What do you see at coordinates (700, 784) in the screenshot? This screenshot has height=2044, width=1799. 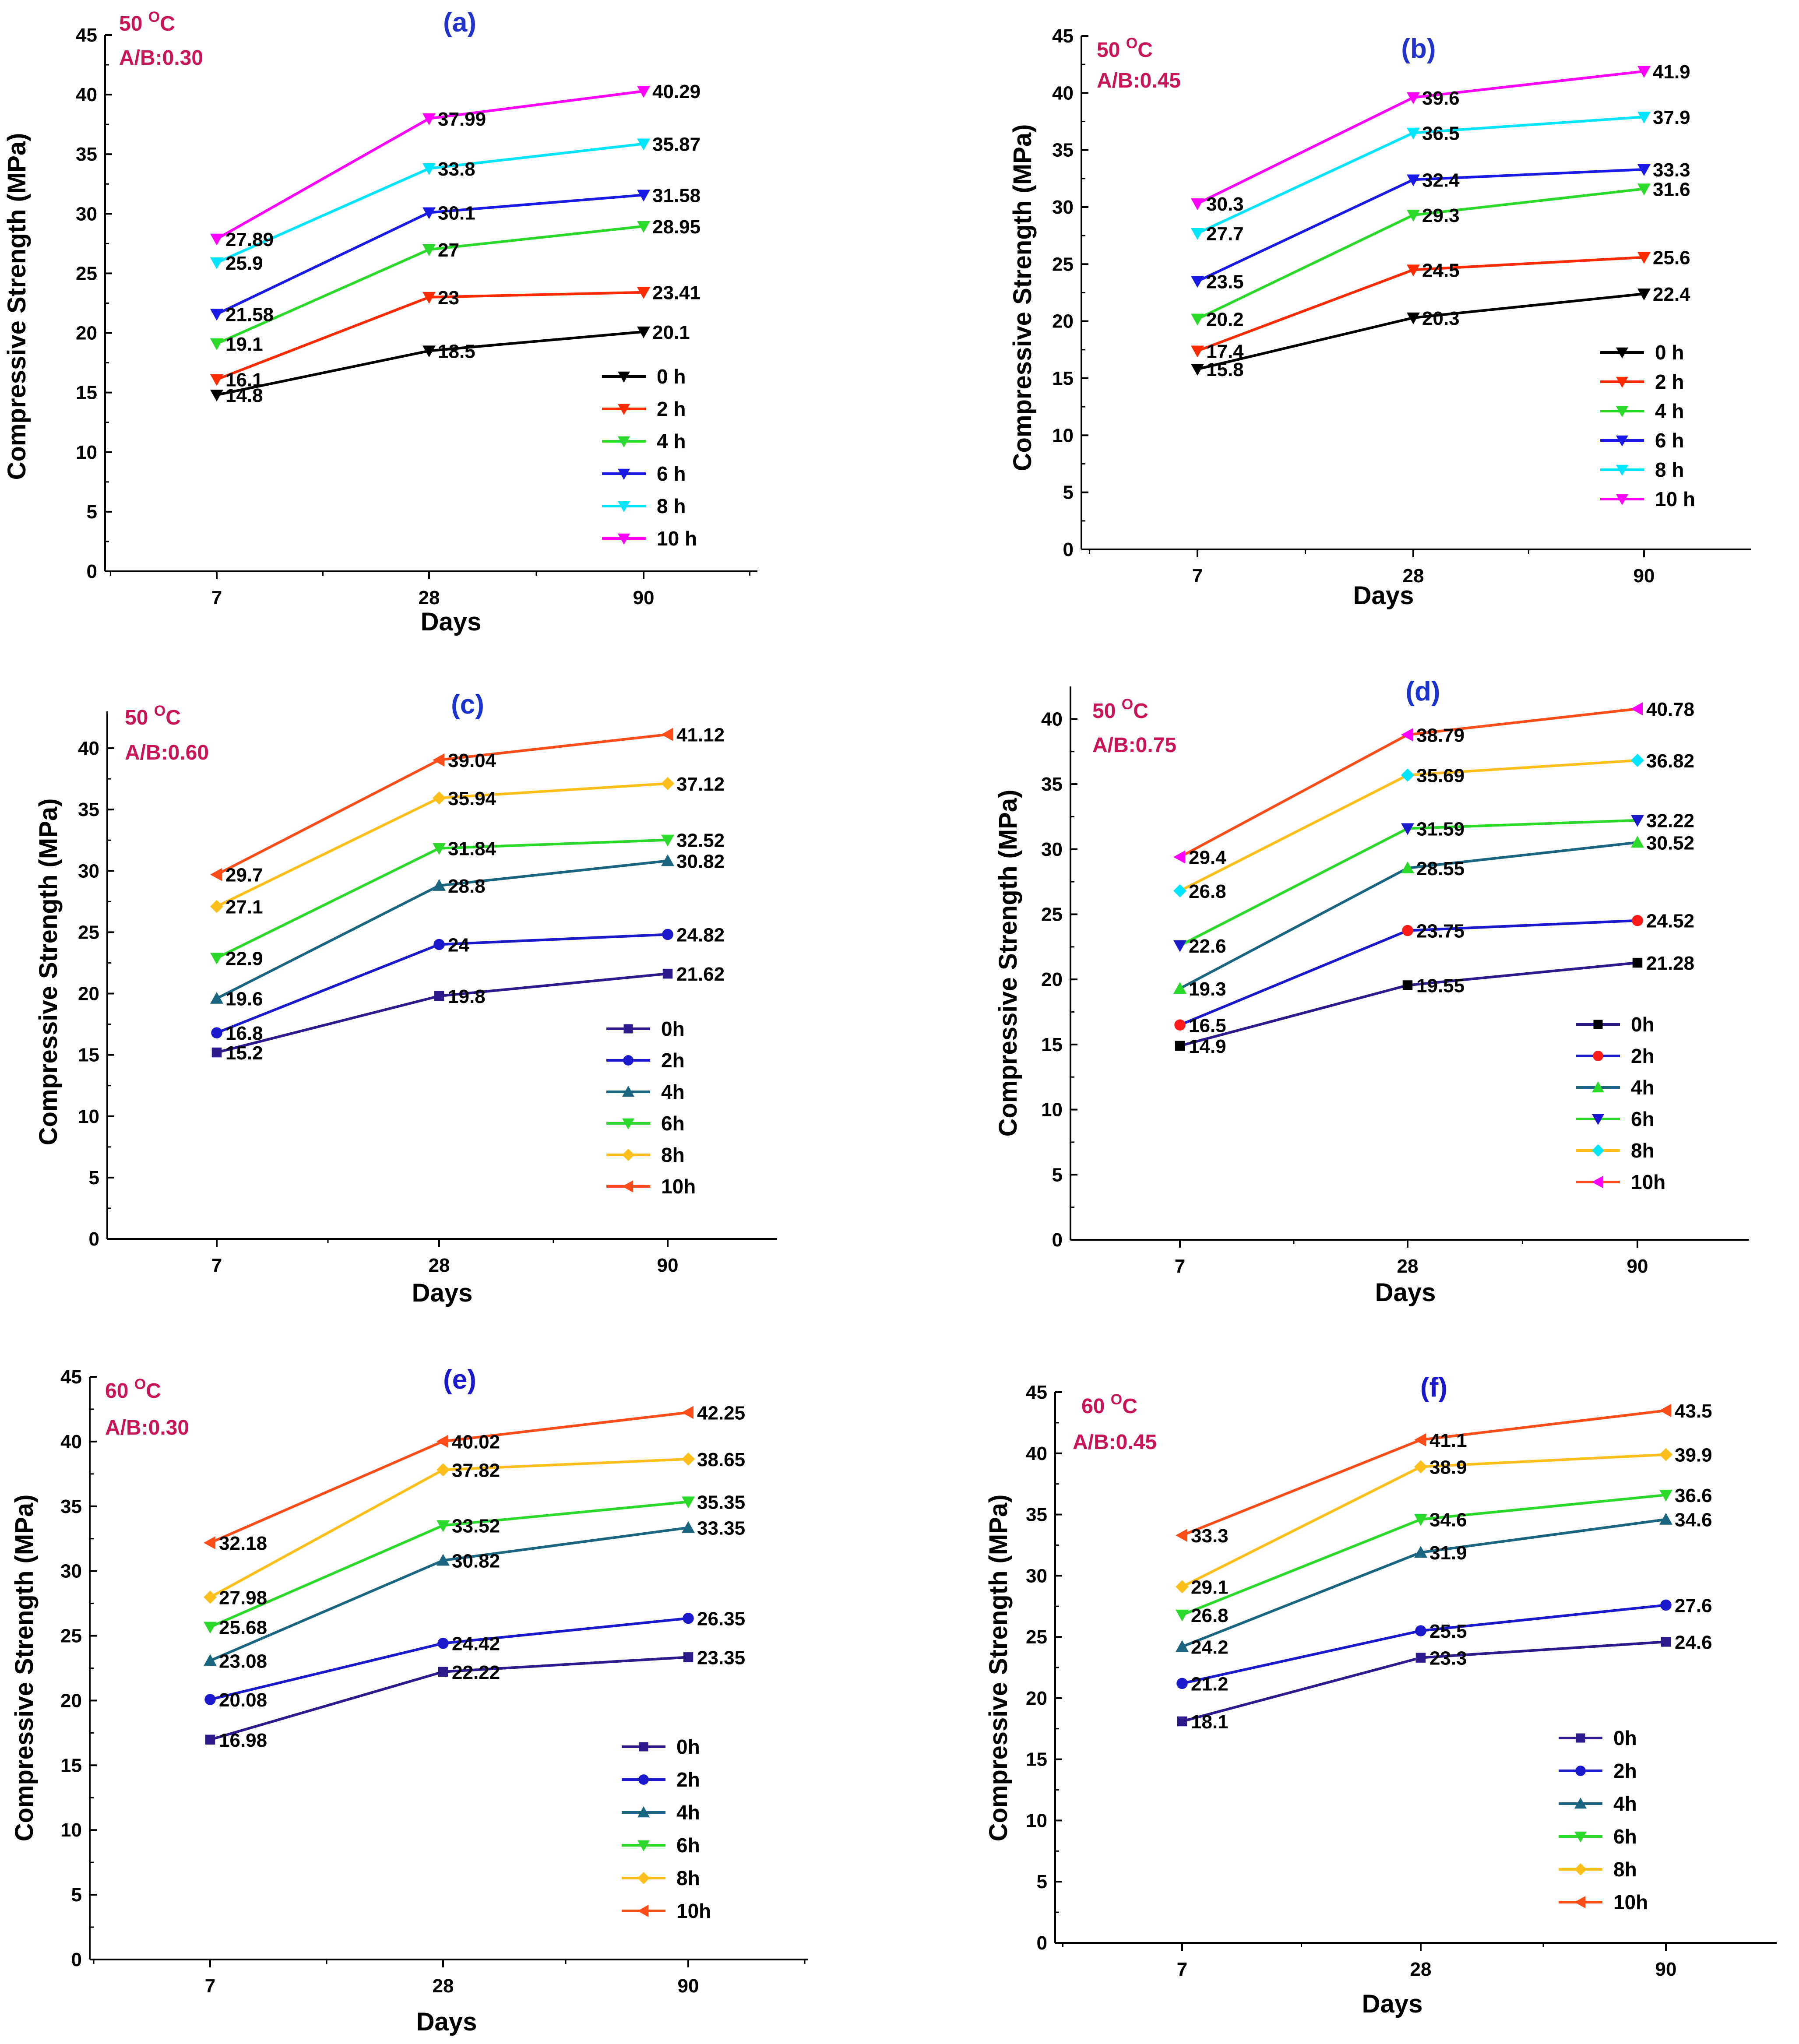 I see `data-label: 37.12` at bounding box center [700, 784].